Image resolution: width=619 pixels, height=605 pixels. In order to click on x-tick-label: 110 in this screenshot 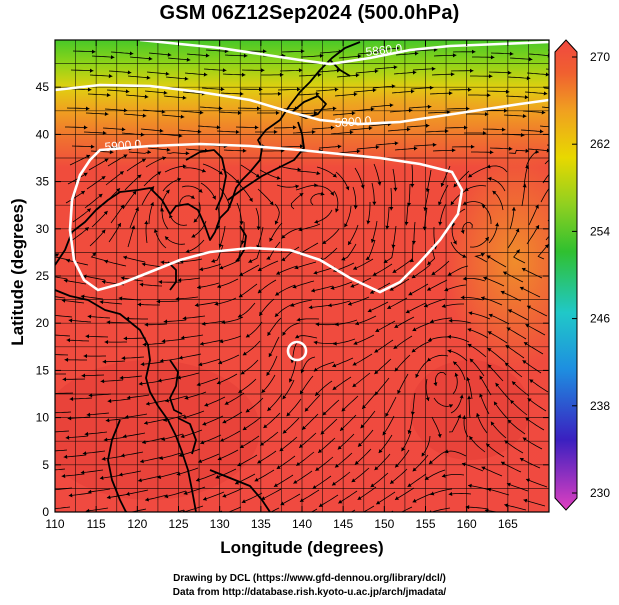, I will do `click(54, 524)`.